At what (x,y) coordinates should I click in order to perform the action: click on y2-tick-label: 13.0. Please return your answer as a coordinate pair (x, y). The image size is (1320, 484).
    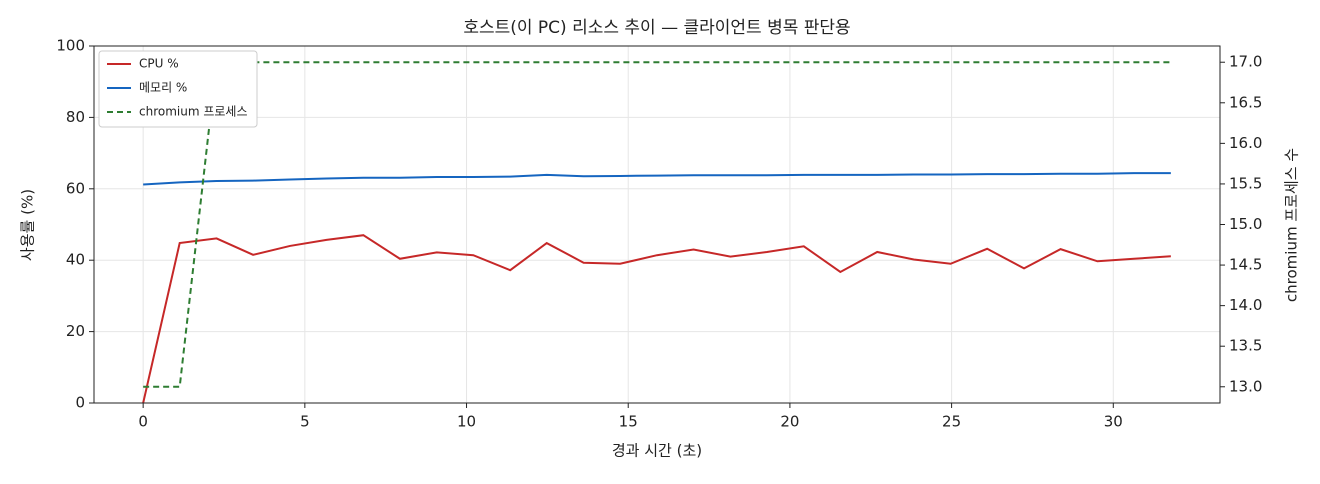
    Looking at the image, I should click on (1245, 386).